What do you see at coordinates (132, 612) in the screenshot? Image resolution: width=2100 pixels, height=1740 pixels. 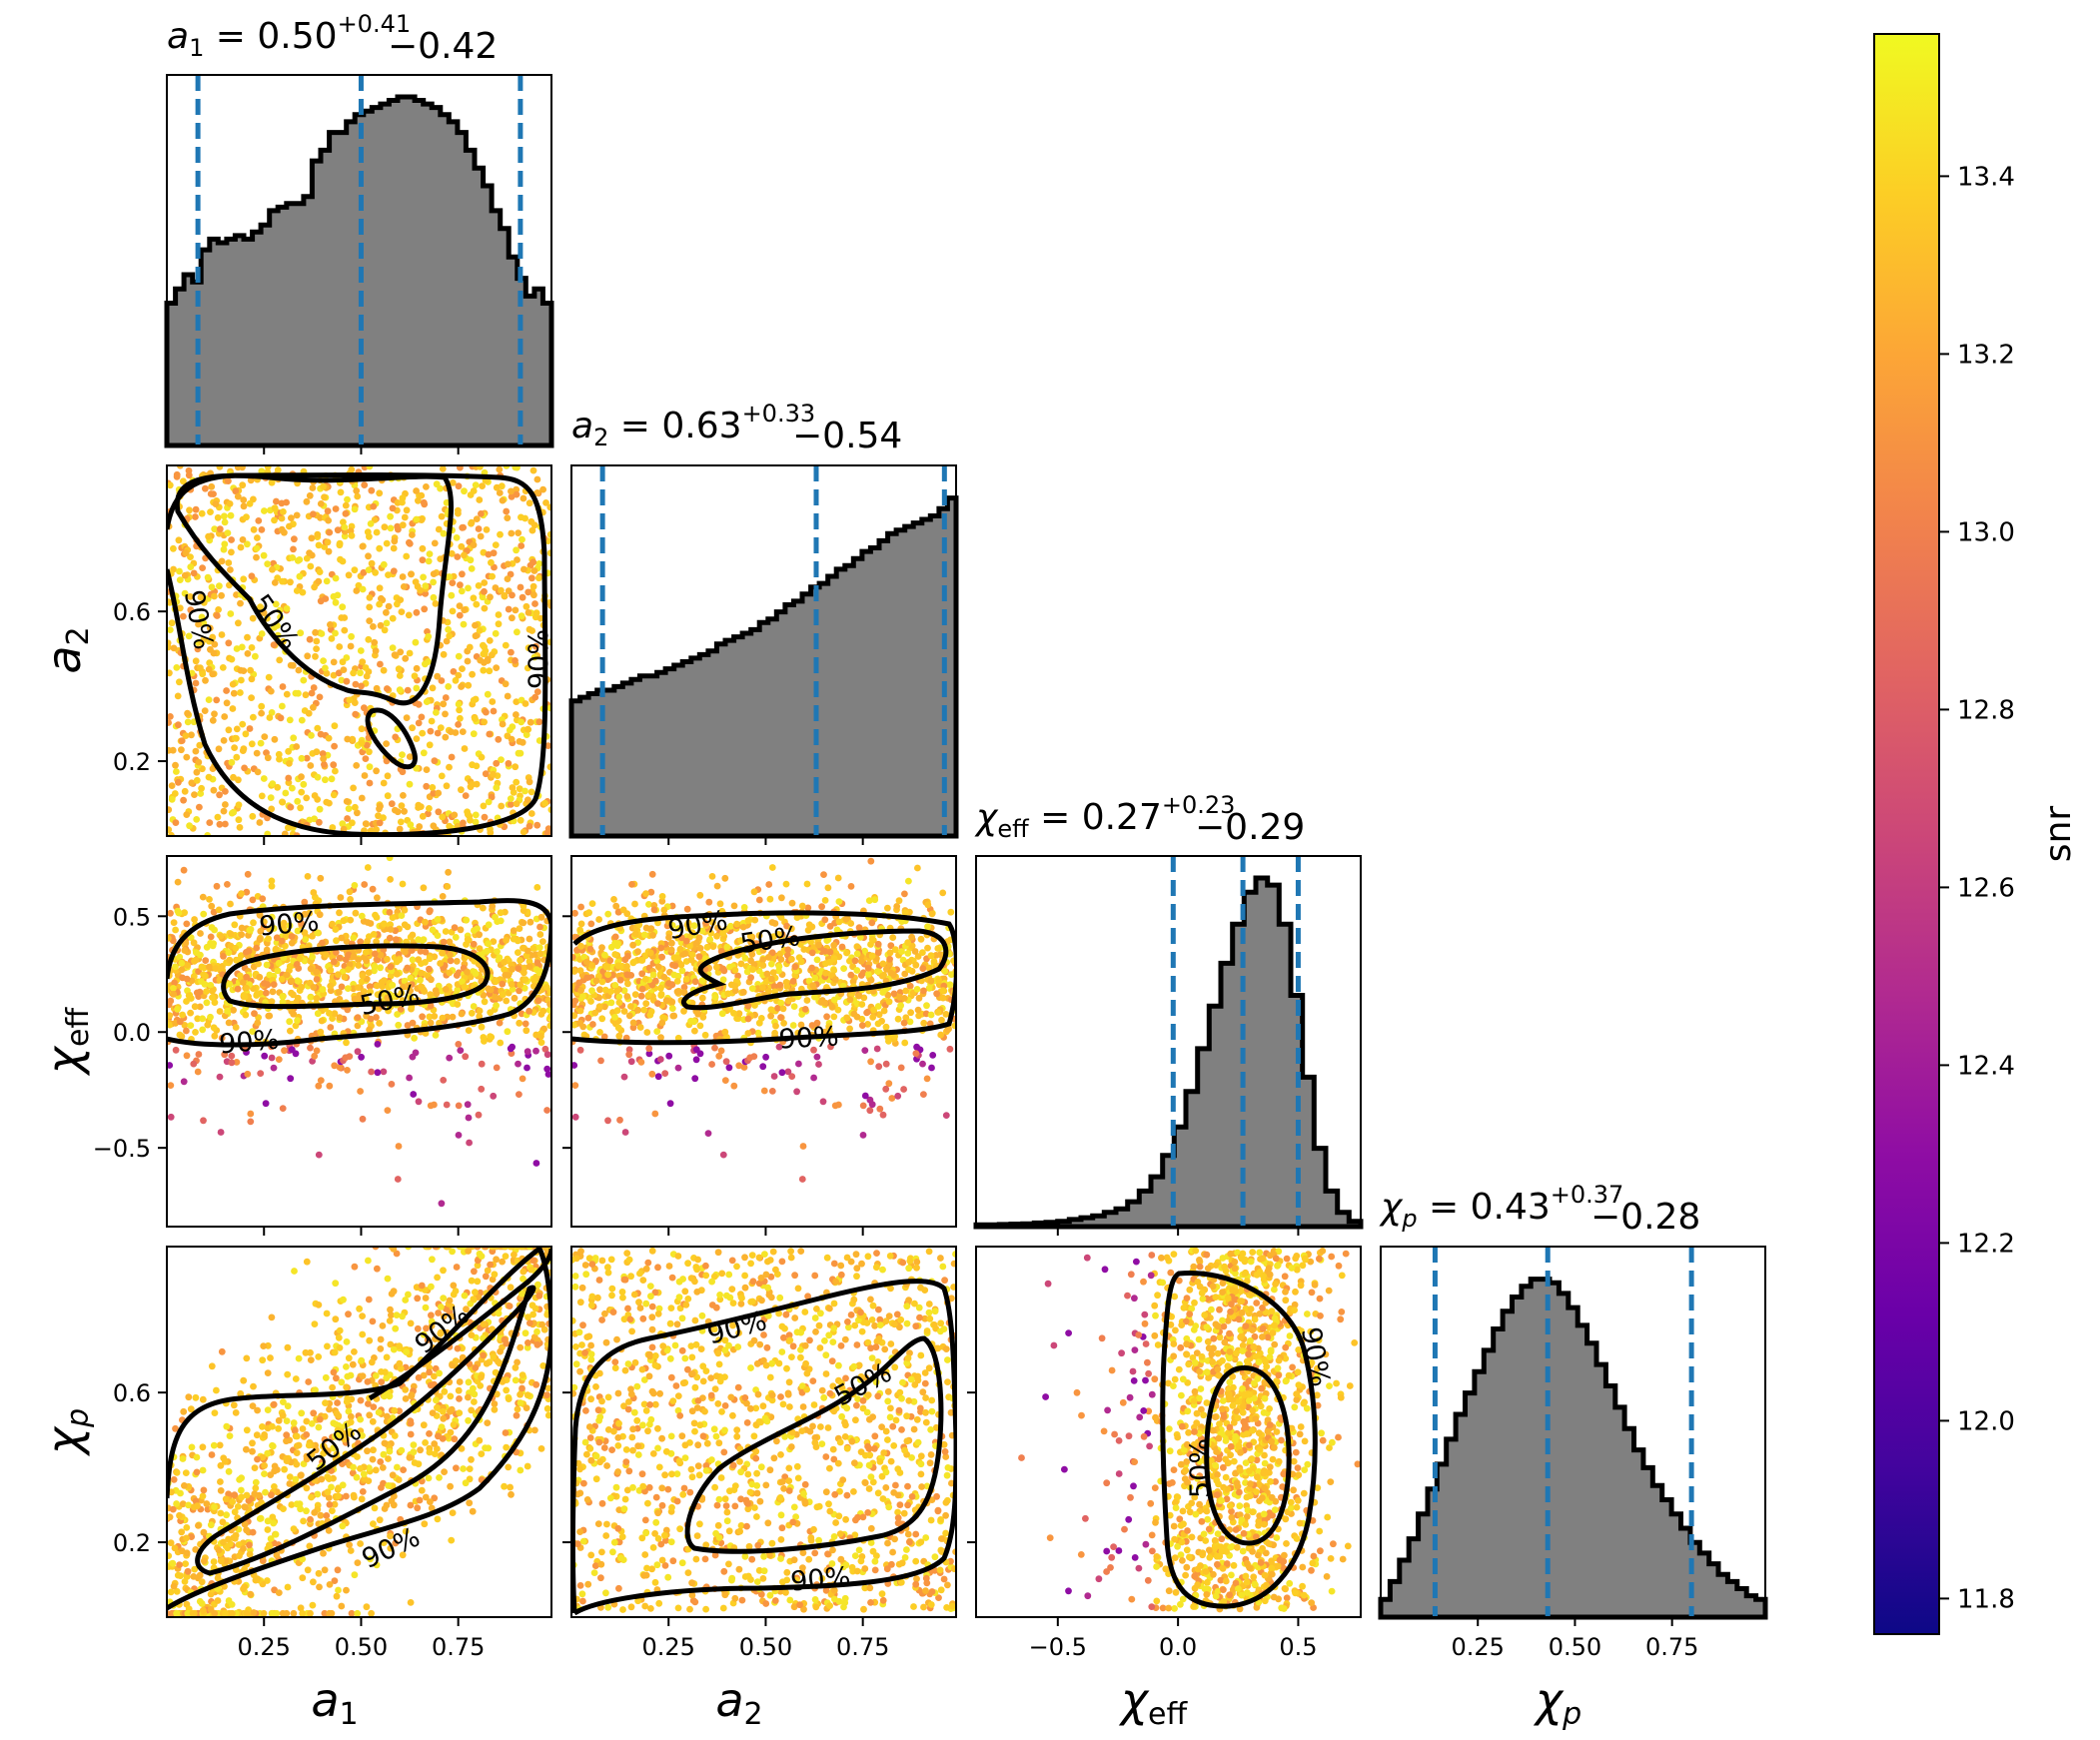 I see `ytick-label-a_2: 0.6` at bounding box center [132, 612].